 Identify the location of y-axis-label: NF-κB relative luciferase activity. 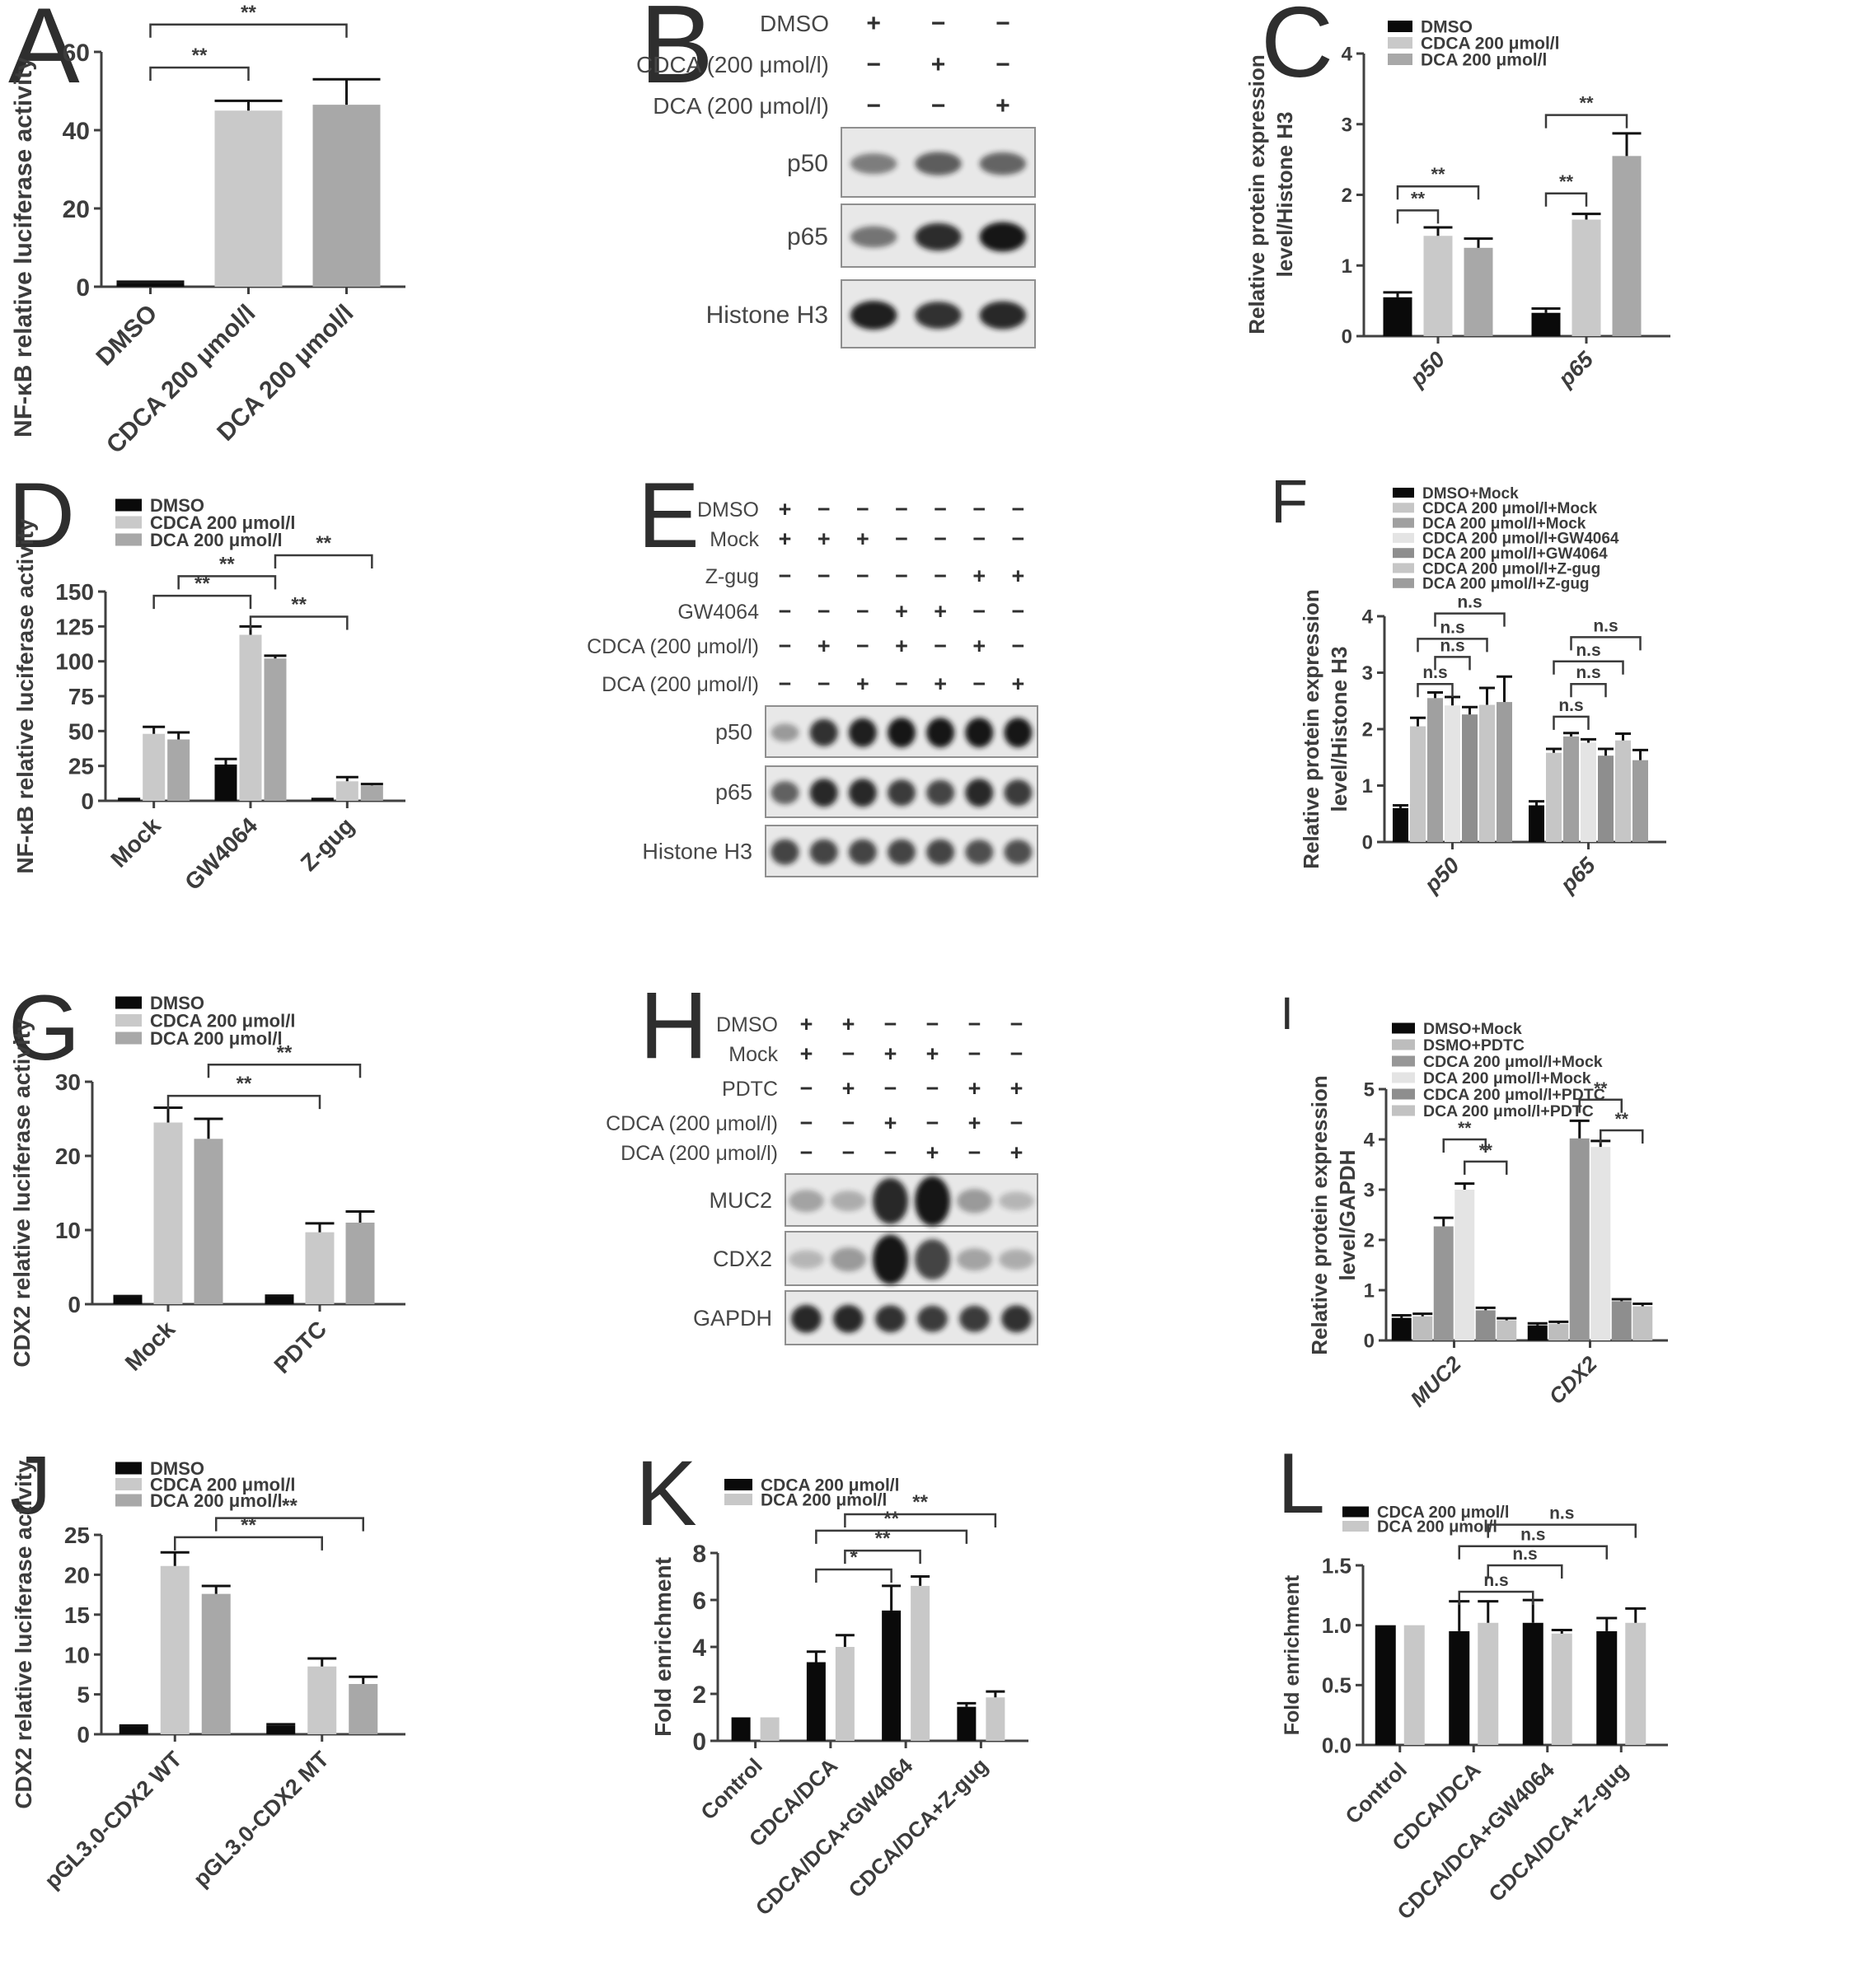
(25, 696).